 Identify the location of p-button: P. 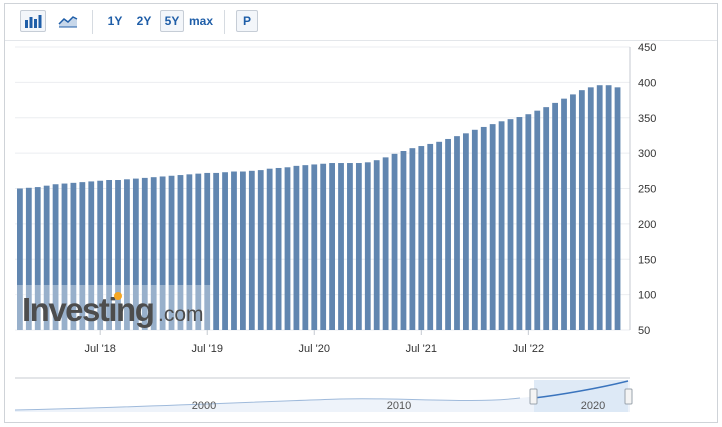
(247, 21).